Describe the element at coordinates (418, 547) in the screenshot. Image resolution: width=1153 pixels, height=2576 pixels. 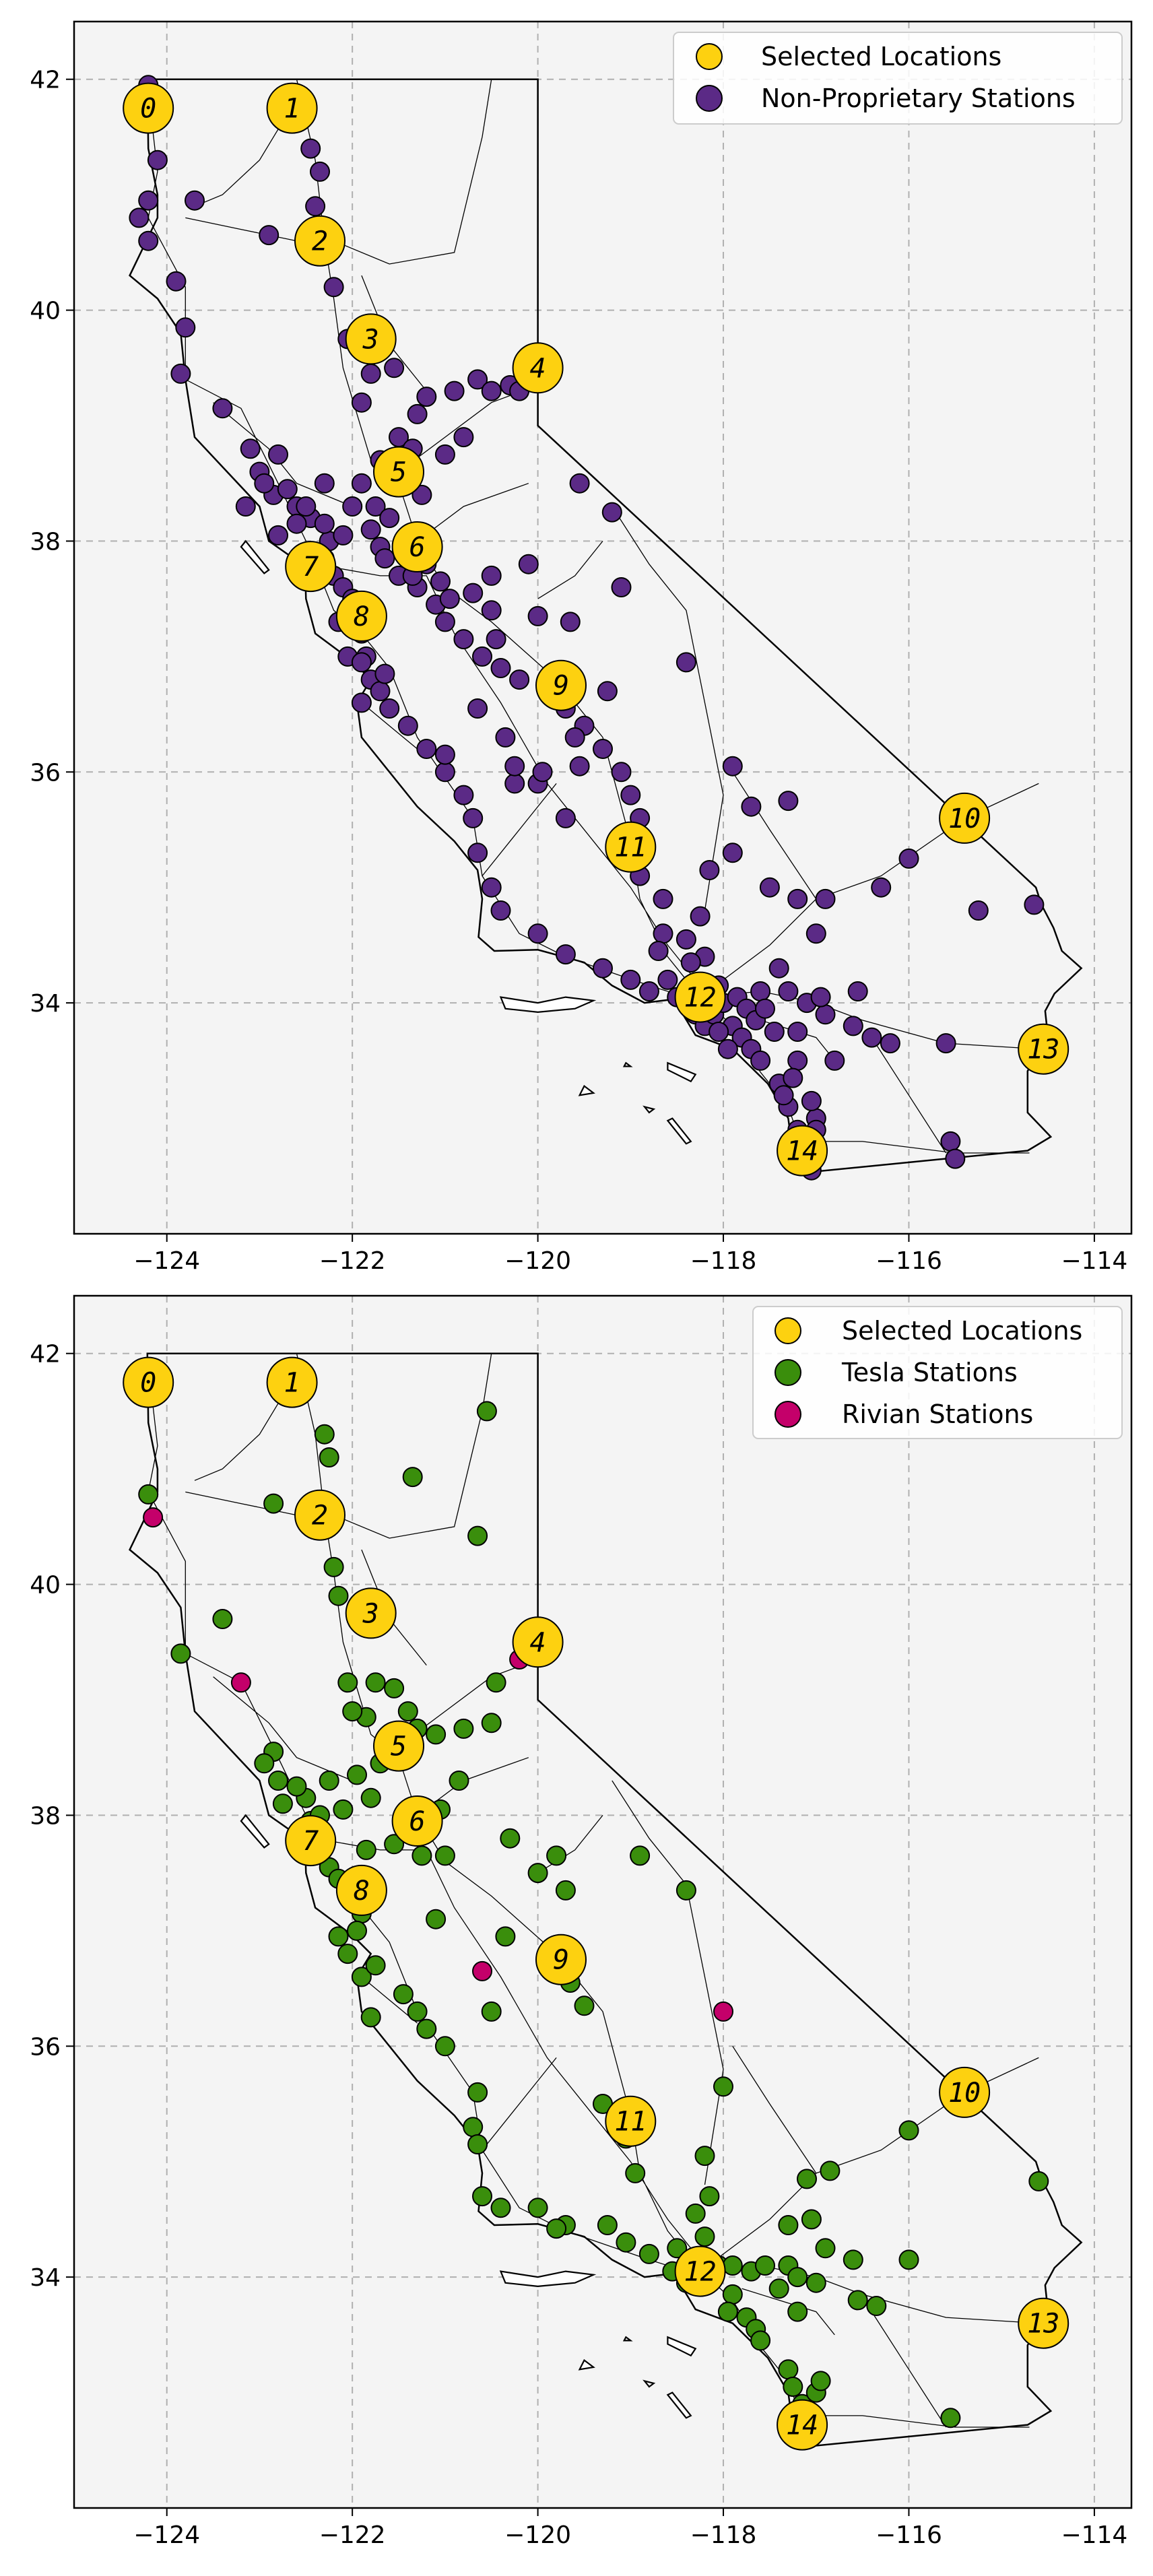
I see `selected-location-label: 6` at that location.